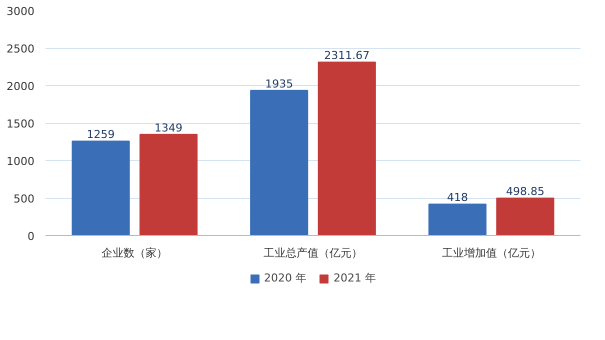 The image size is (605, 340). I want to click on y-tick-label: 1500, so click(20, 124).